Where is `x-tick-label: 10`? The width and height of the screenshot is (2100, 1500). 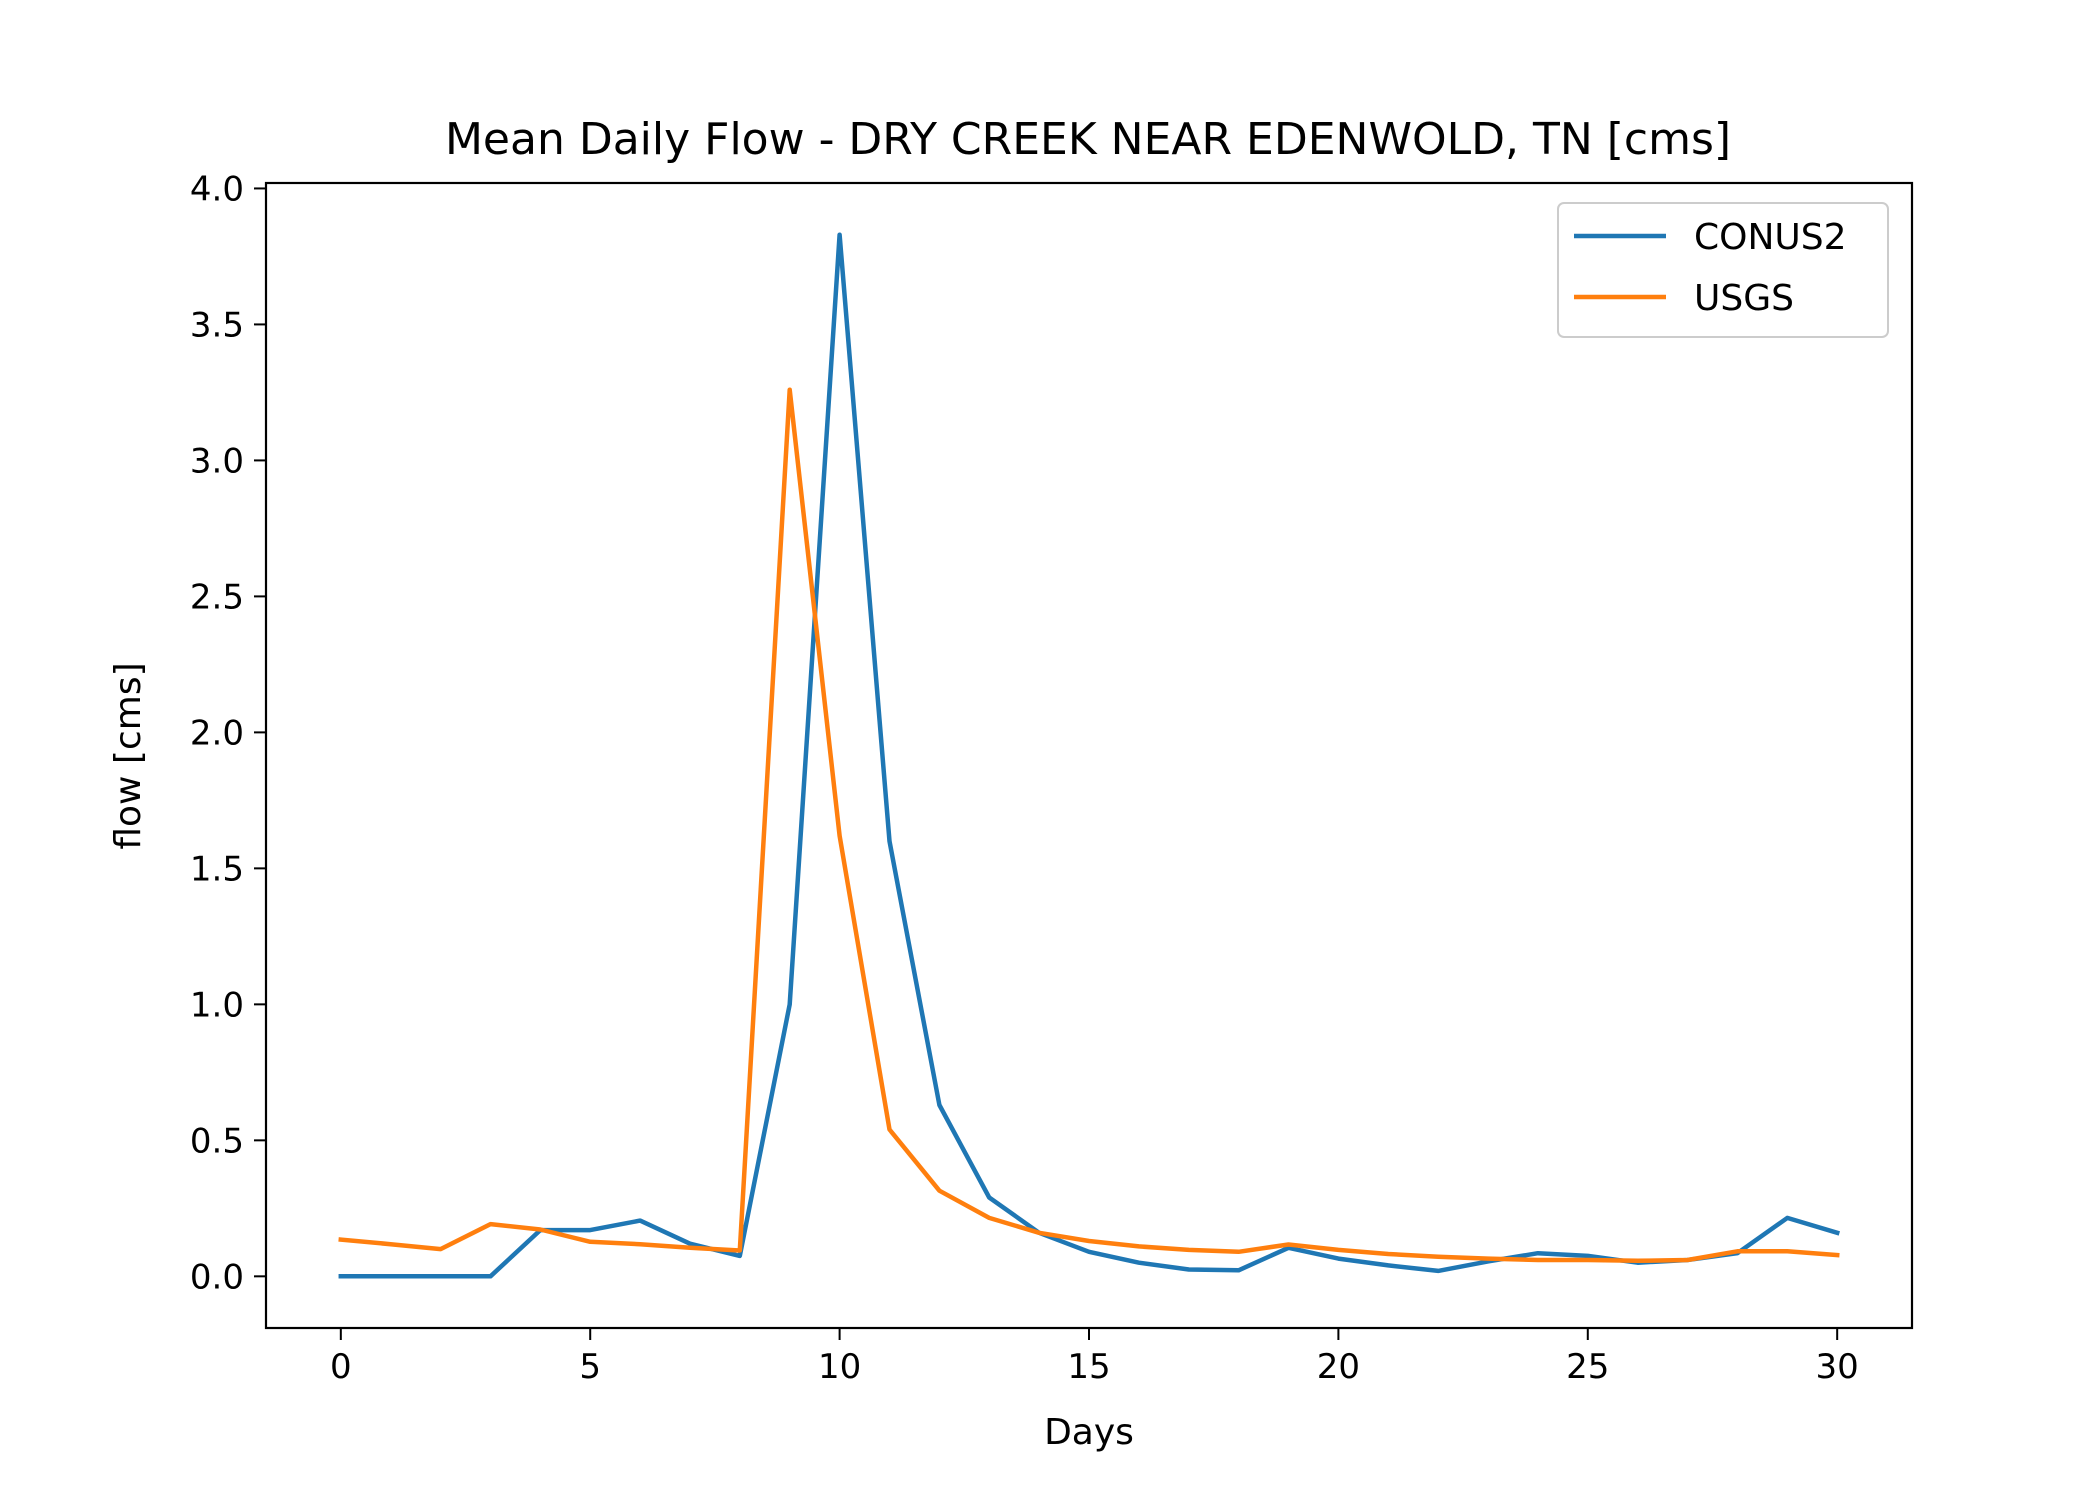
x-tick-label: 10 is located at coordinates (839, 1367).